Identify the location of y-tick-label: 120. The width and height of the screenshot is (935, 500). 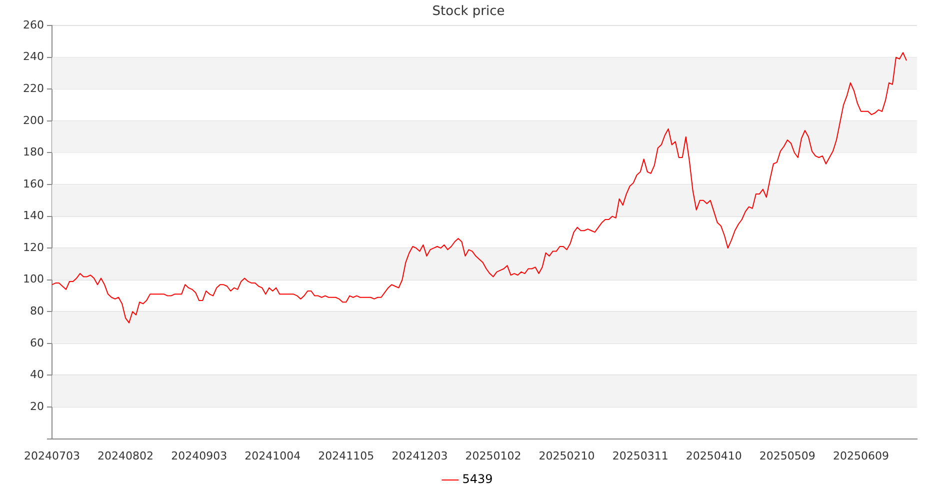
(33, 247).